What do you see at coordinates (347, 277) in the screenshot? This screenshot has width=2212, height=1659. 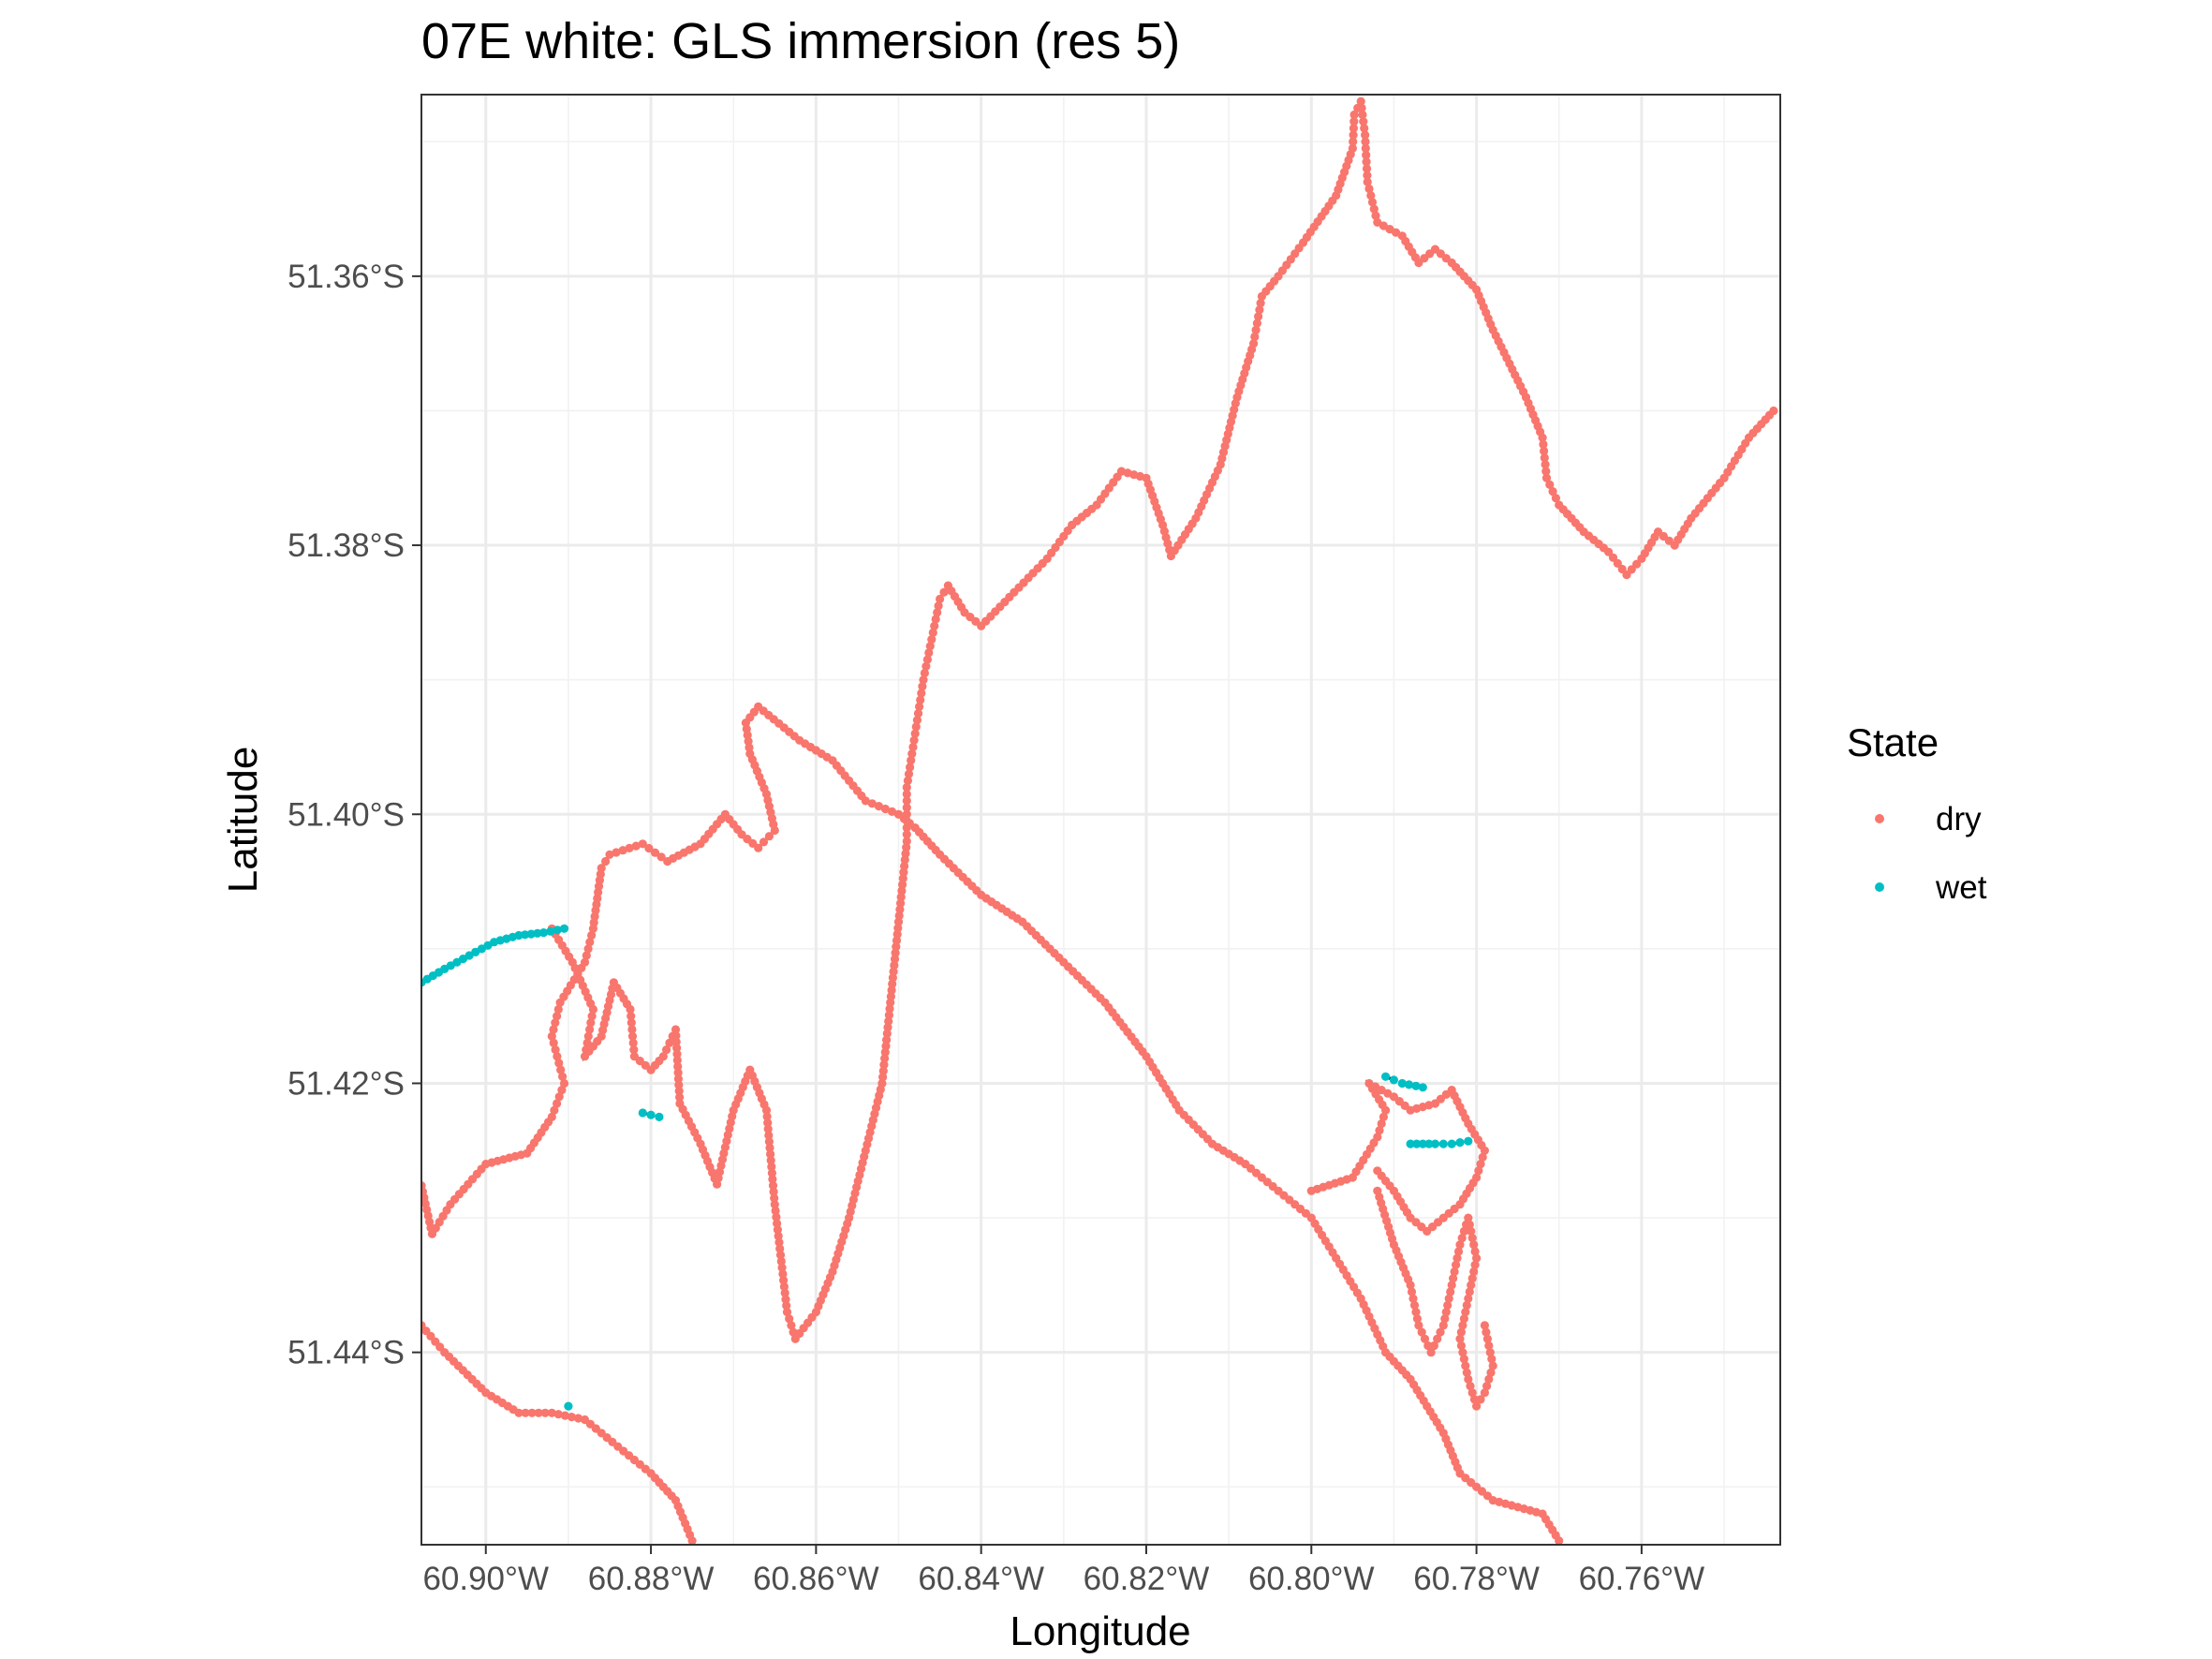 I see `y-tick-label: 51.36°S` at bounding box center [347, 277].